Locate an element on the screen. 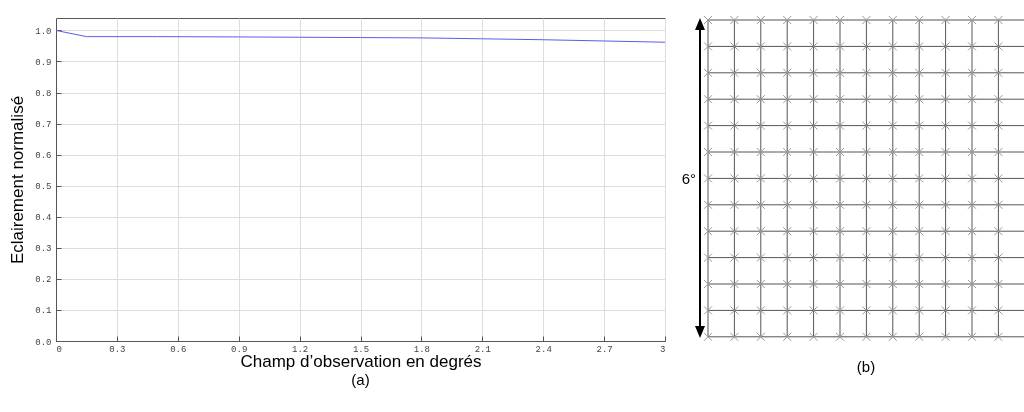 This screenshot has width=1024, height=412. text: (b) is located at coordinates (866, 366).